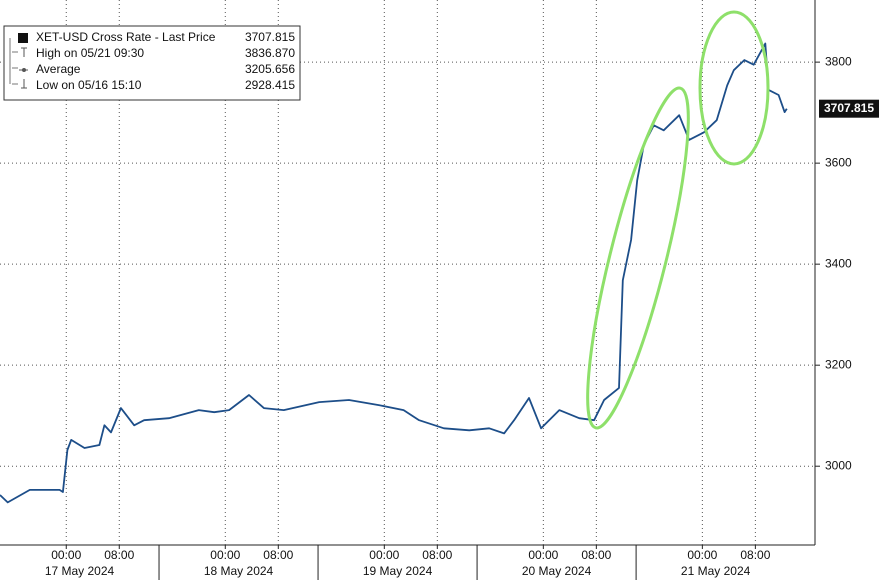  Describe the element at coordinates (90, 53) in the screenshot. I see `legend-label: High on 05/21 09:30` at that location.